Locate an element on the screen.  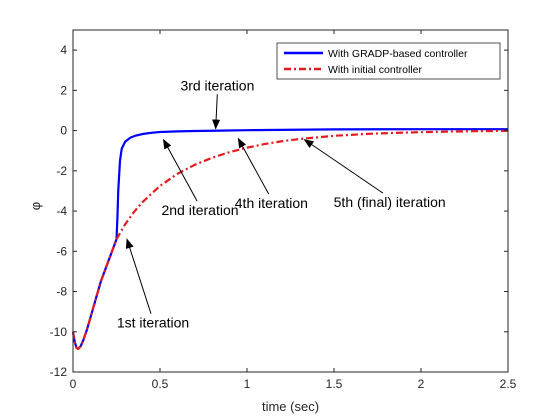
x-tick-label: 1 is located at coordinates (247, 384).